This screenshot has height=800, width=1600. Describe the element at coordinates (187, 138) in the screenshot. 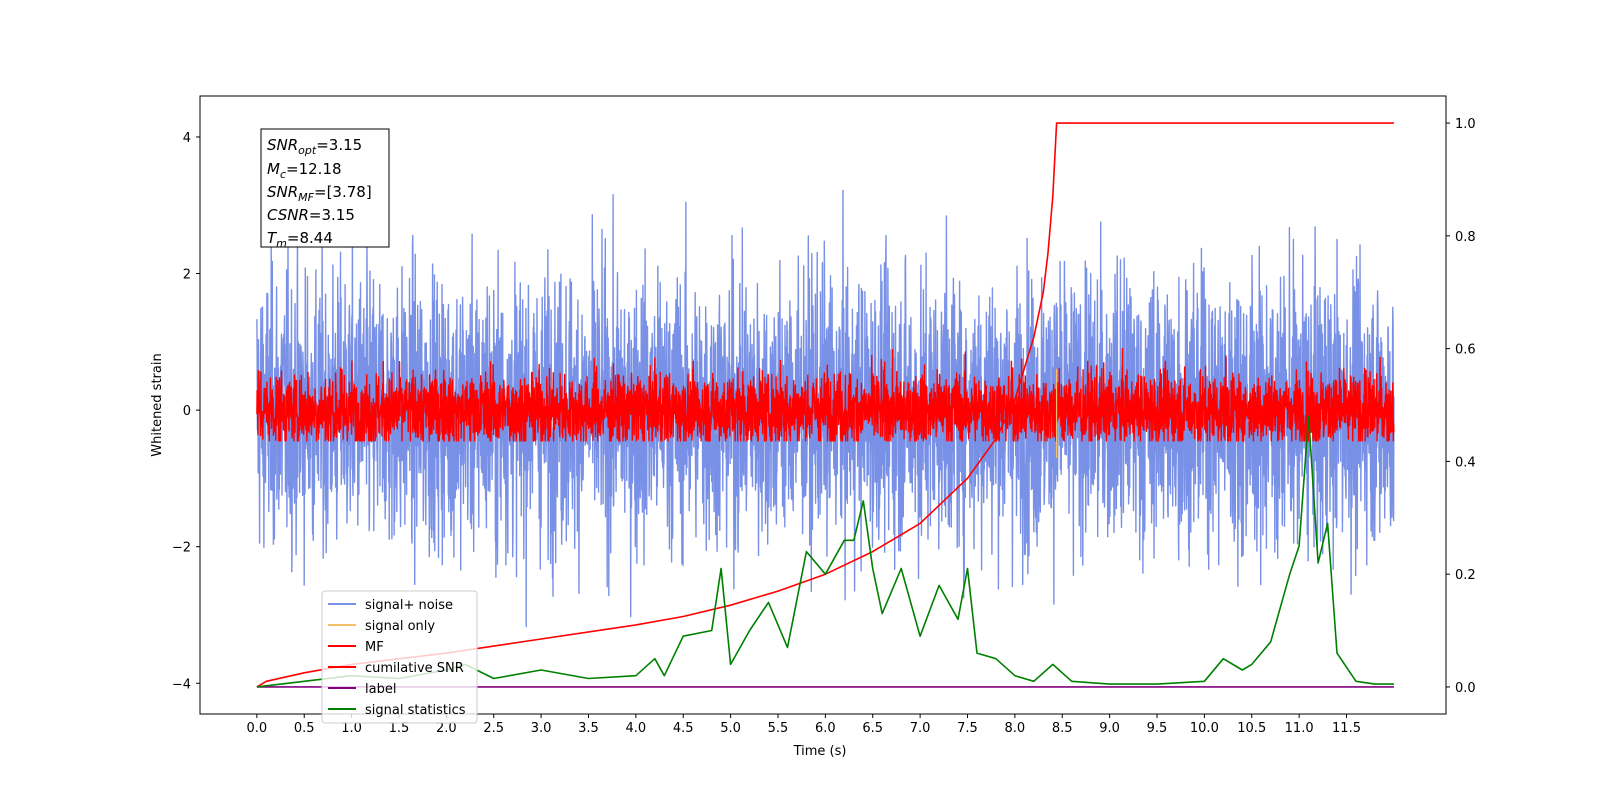

I see `y-tick-label: 4` at that location.